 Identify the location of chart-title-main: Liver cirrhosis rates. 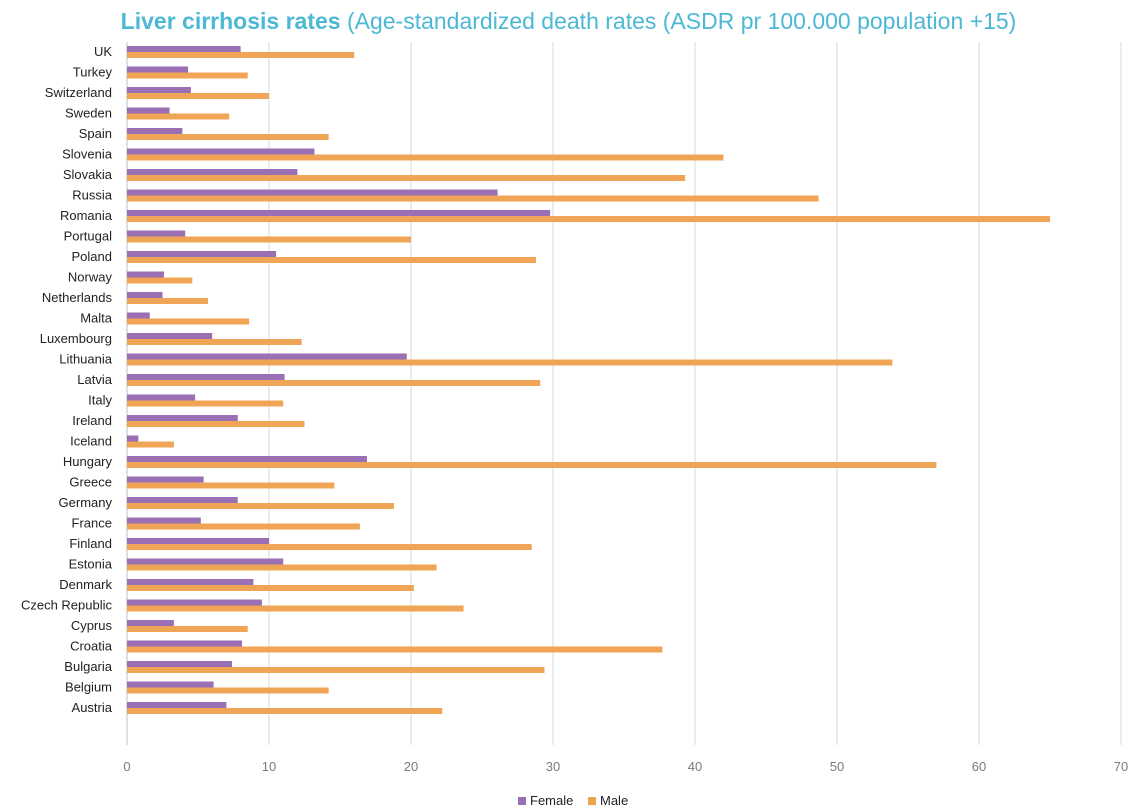
(230, 21).